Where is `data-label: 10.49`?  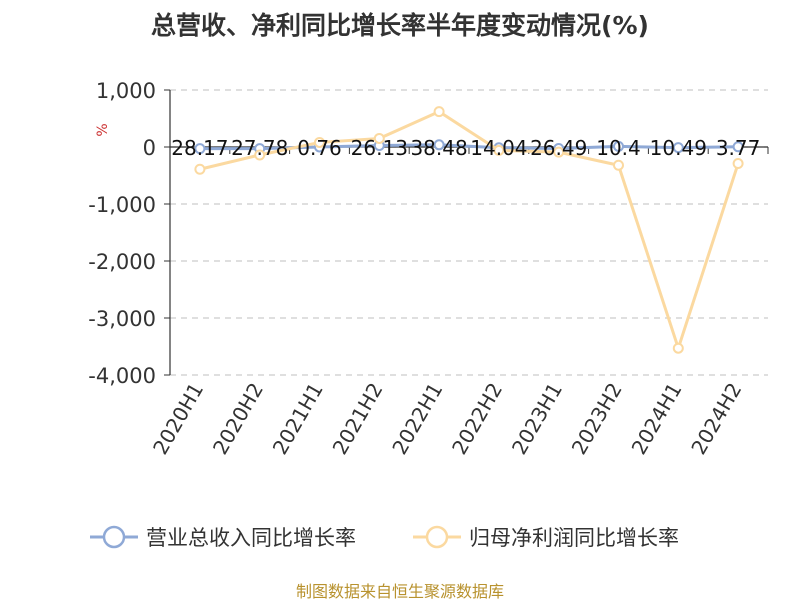
data-label: 10.49 is located at coordinates (678, 148).